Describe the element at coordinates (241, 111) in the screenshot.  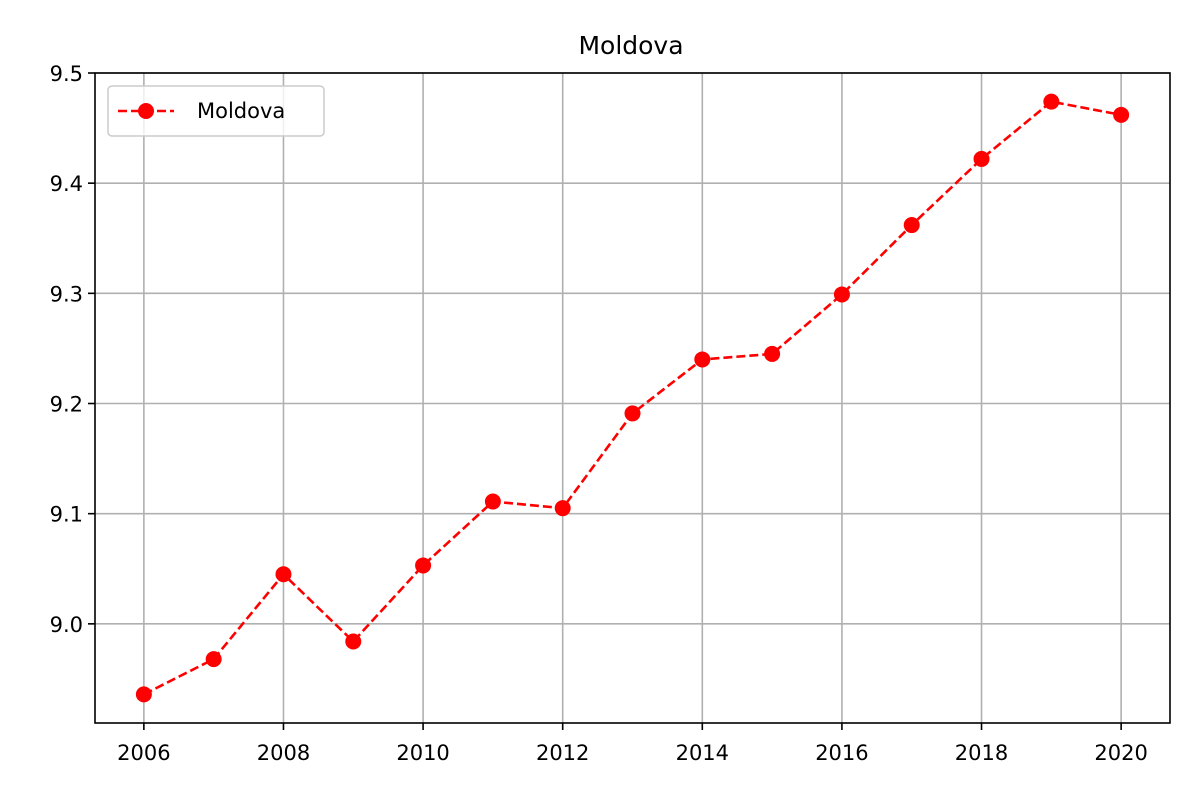
I see `legend-label: Moldova` at that location.